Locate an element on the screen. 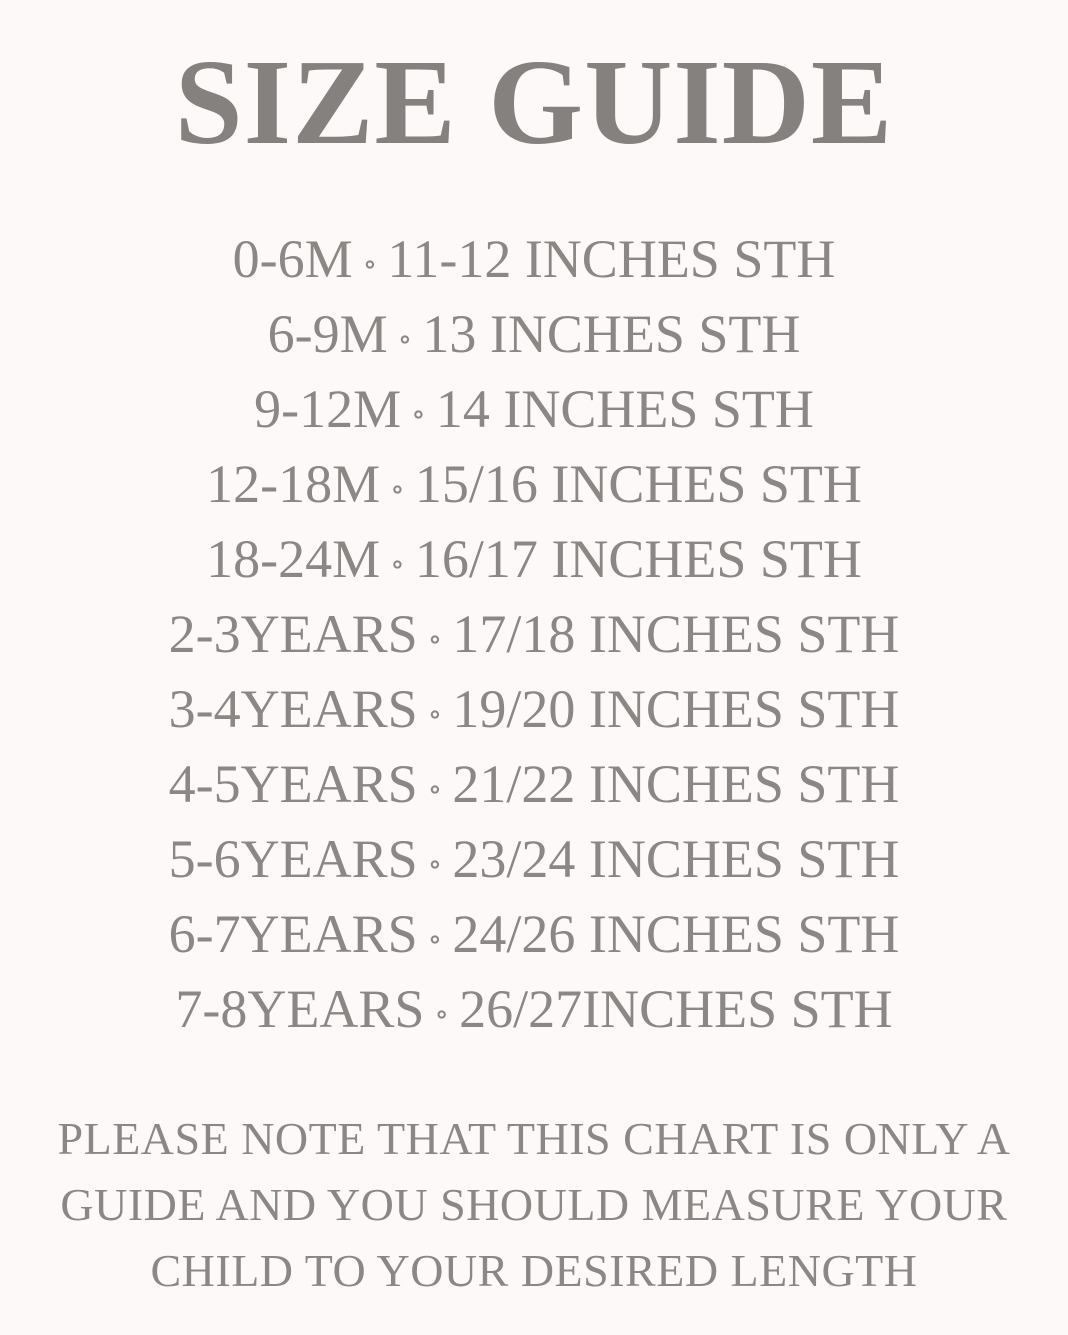  size-row: 18-24M ∘ 16/17 INCHES STH is located at coordinates (534, 559).